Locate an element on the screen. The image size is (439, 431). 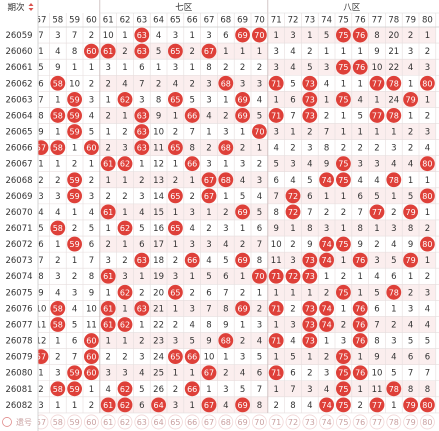
ball-number: 60 is located at coordinates (91, 373).